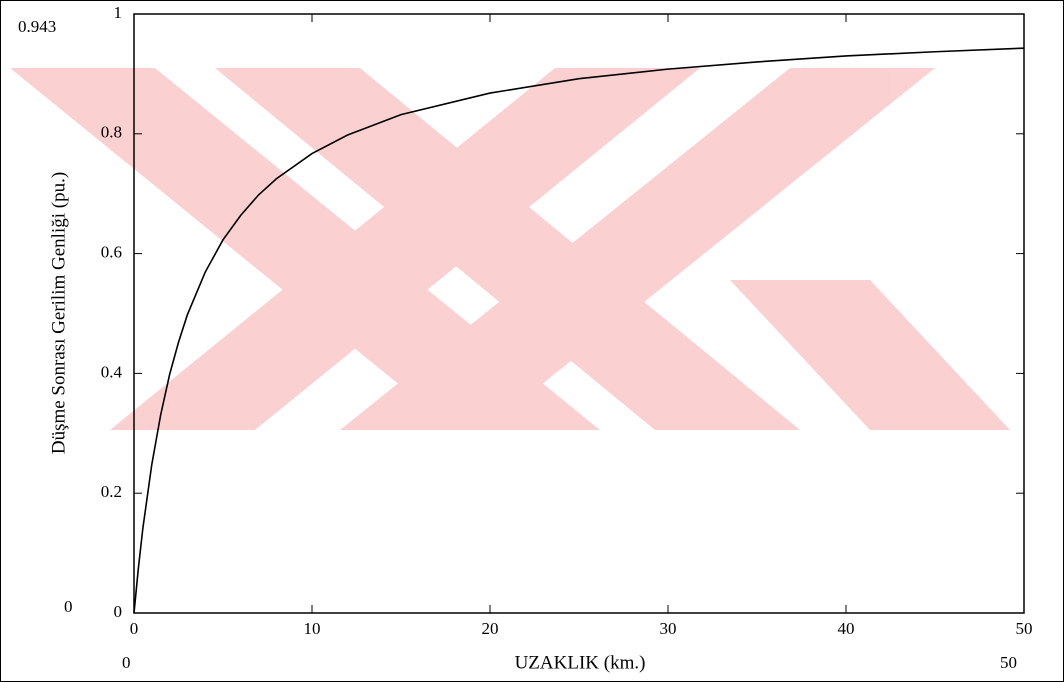  What do you see at coordinates (1008, 662) in the screenshot?
I see `x-upper-marker: 50` at bounding box center [1008, 662].